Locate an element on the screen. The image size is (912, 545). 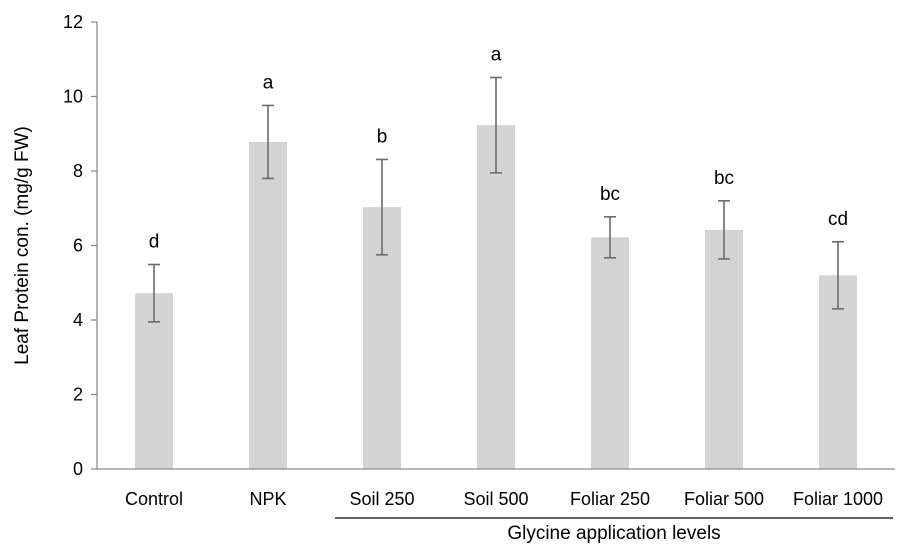
y-tick-label: 4 is located at coordinates (78, 320).